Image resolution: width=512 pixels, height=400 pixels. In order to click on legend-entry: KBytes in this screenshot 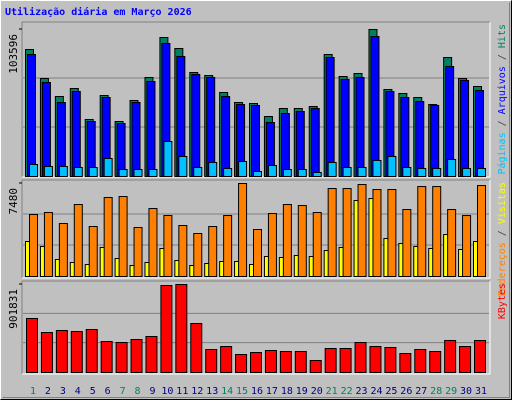, I will do `click(502, 301)`.